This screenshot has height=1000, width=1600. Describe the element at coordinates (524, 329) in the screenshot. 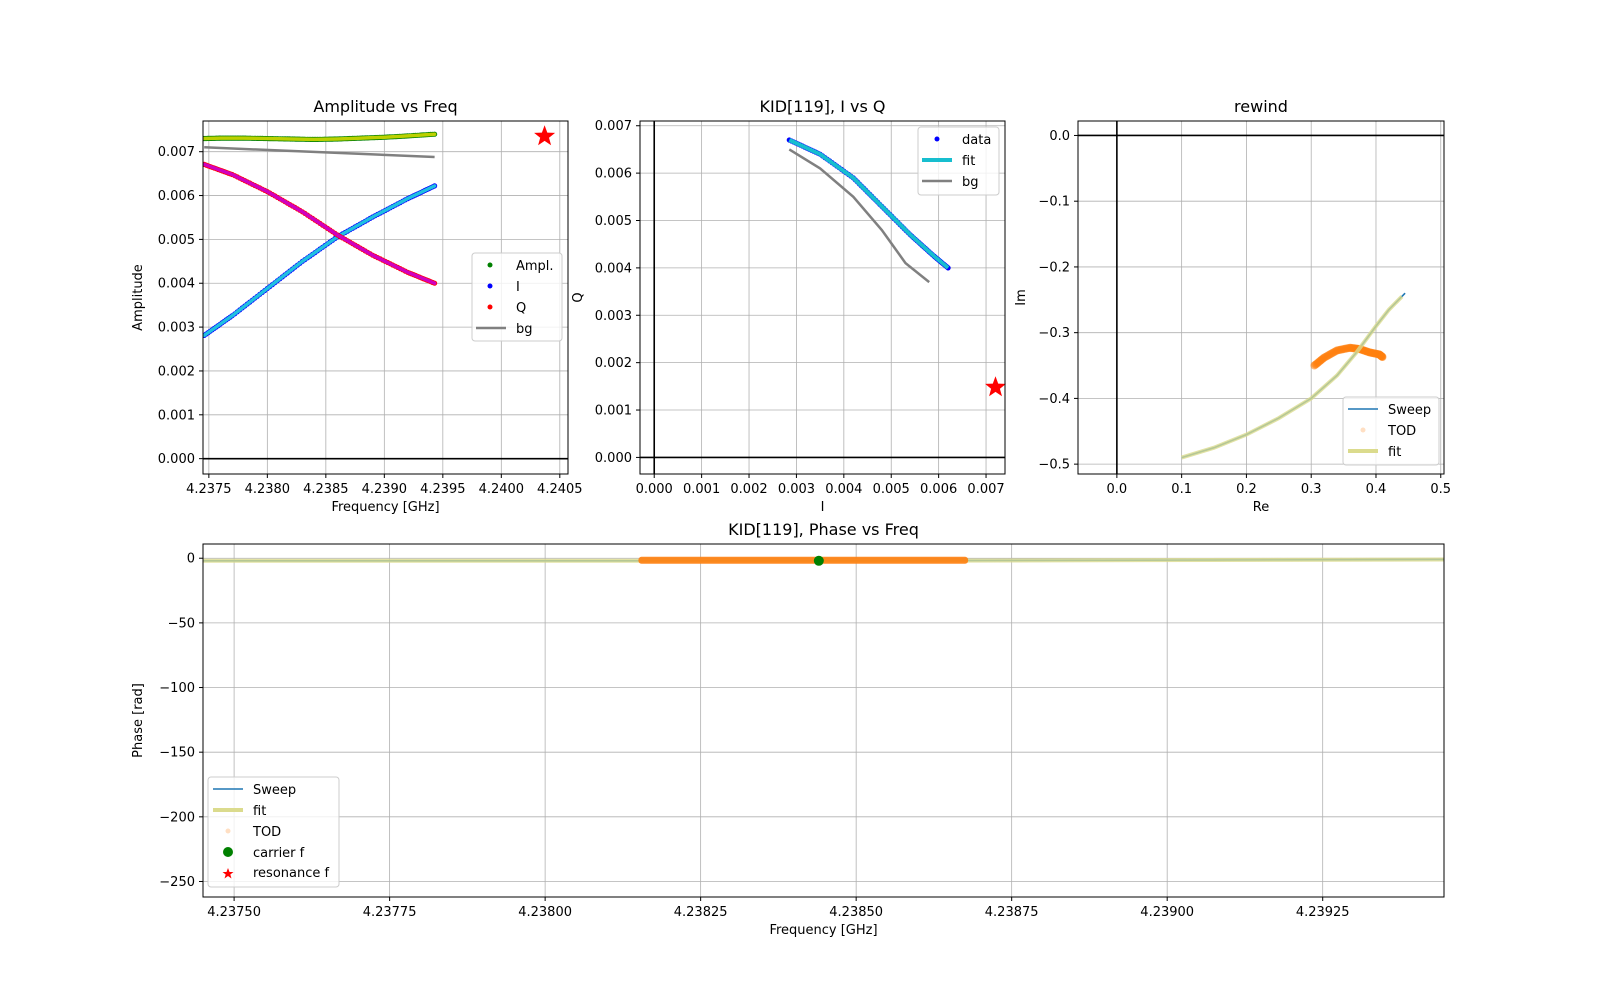

I see `amp-legend-bg: bg` at that location.